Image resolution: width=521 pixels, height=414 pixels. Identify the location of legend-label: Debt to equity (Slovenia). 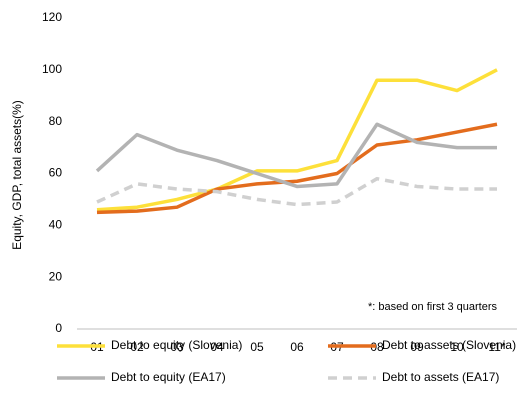
(176, 345).